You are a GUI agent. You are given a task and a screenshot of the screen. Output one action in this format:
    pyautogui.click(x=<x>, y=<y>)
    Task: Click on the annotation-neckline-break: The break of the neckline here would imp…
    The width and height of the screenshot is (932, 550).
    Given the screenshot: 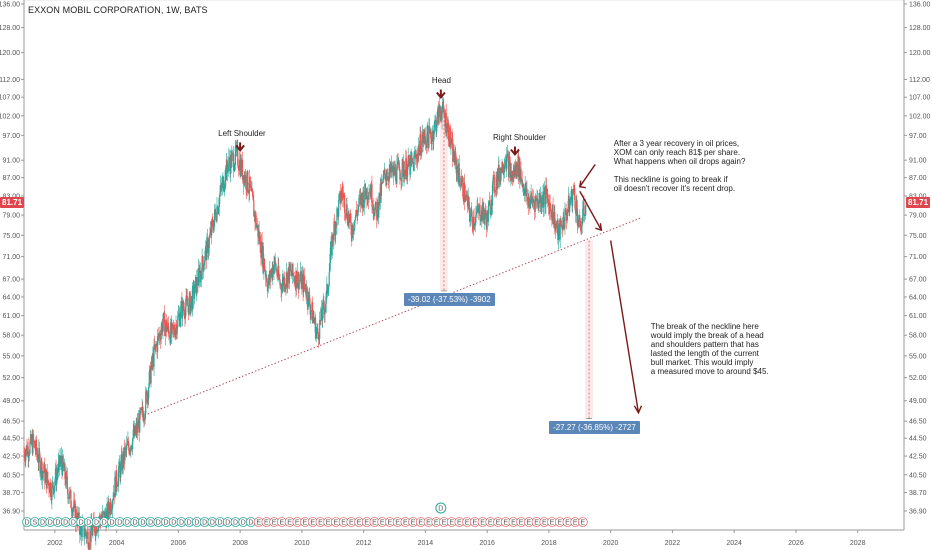 What is the action you would take?
    pyautogui.click(x=709, y=349)
    